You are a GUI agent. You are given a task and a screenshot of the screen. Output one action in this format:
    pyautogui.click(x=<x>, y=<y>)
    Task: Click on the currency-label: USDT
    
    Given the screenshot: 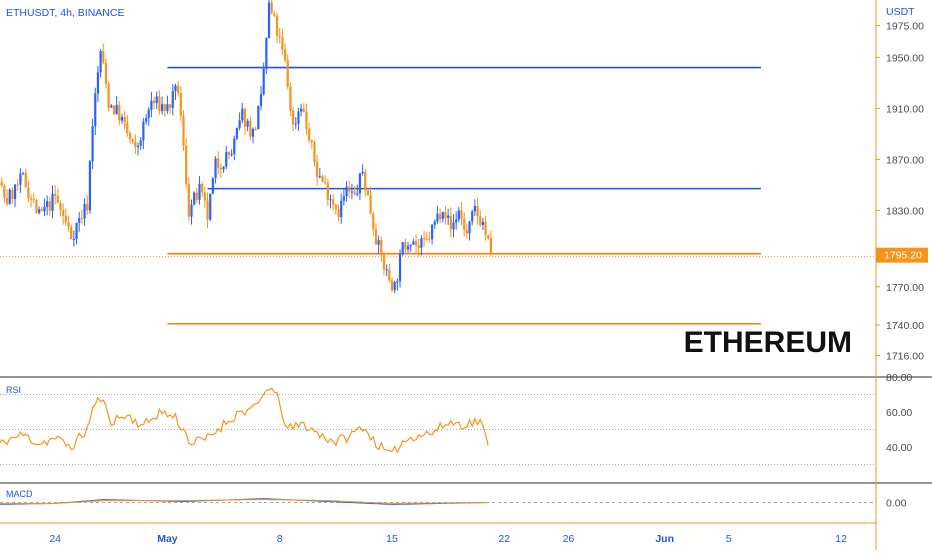 What is the action you would take?
    pyautogui.click(x=900, y=12)
    